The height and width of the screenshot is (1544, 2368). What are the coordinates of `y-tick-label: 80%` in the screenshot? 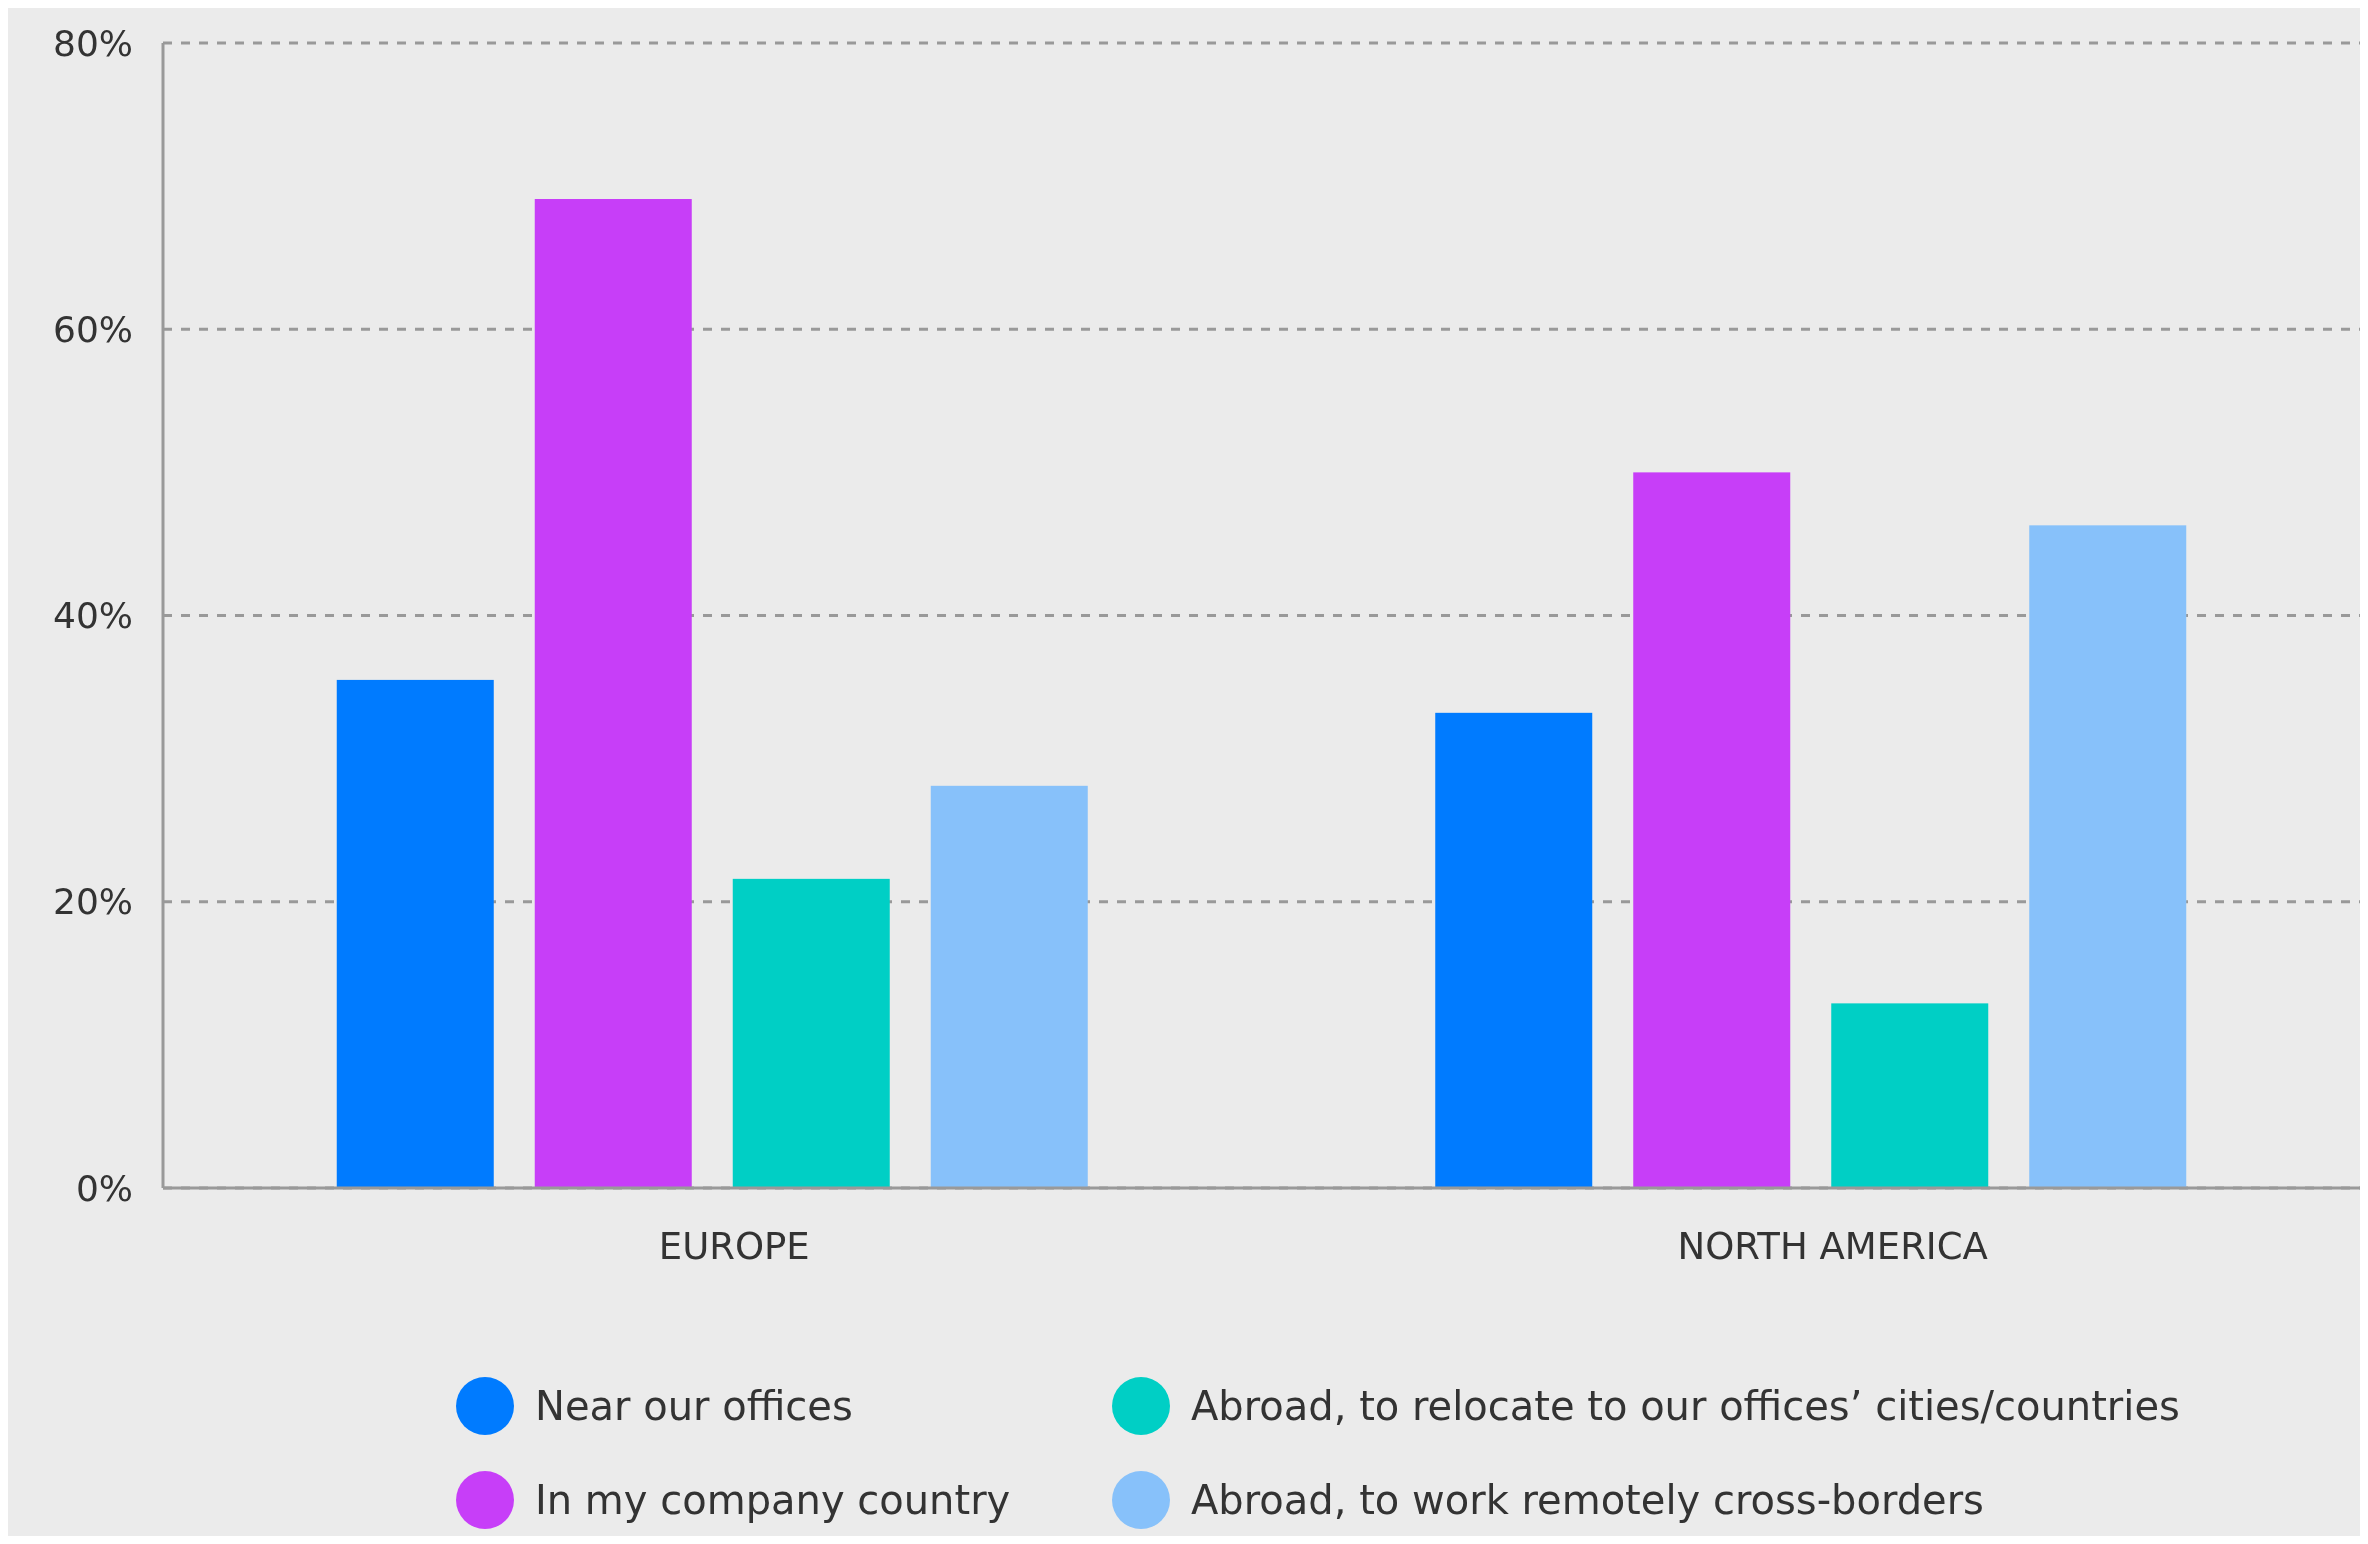 It's located at (92, 43).